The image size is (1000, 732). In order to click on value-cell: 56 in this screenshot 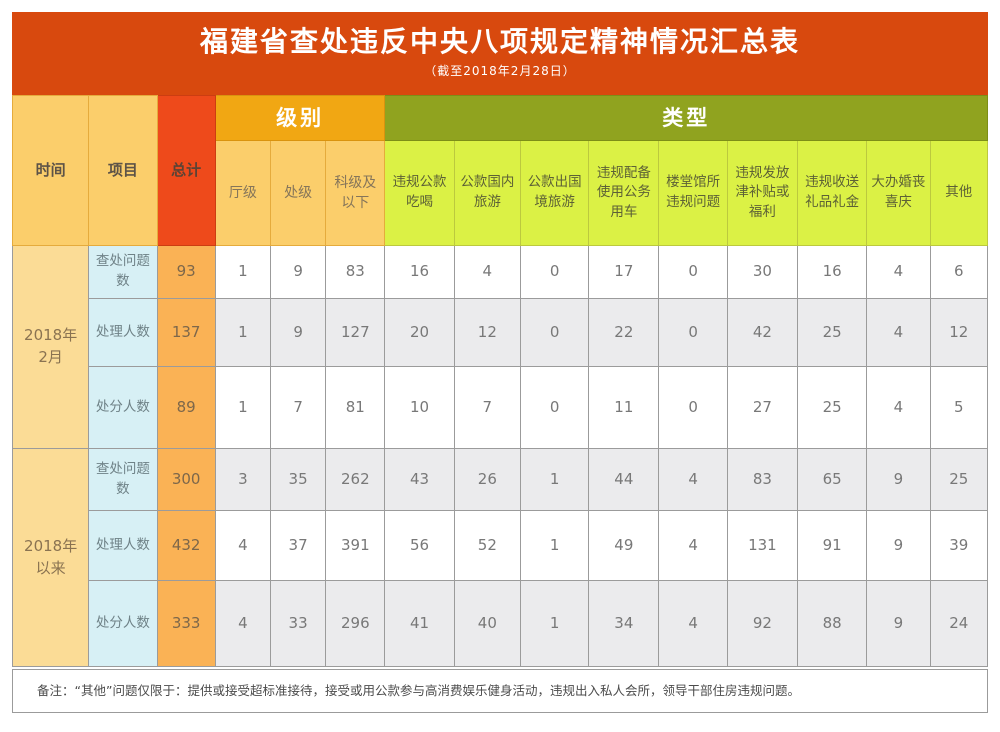, I will do `click(419, 545)`.